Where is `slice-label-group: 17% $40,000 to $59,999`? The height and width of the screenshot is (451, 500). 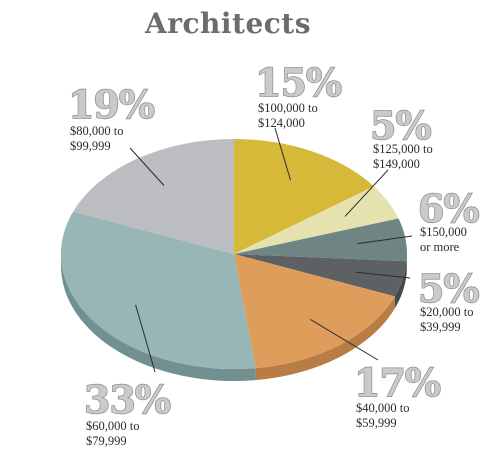 slice-label-group: 17% $40,000 to $59,999 is located at coordinates (397, 394).